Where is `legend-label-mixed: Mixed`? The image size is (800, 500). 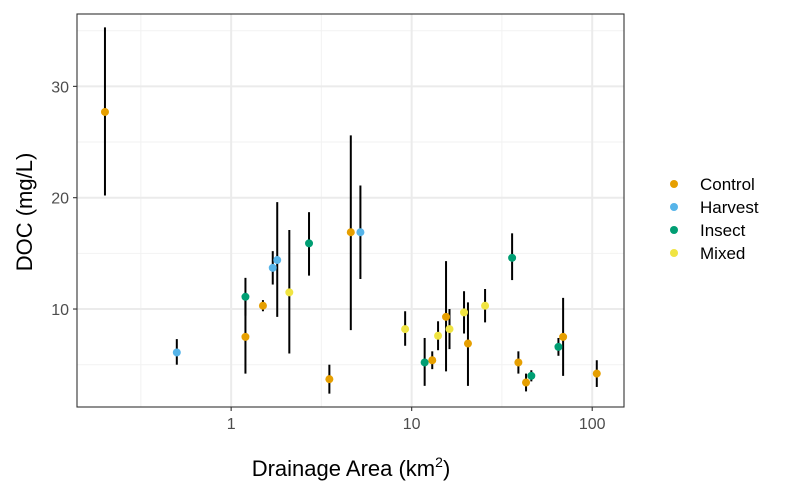 legend-label-mixed: Mixed is located at coordinates (722, 253).